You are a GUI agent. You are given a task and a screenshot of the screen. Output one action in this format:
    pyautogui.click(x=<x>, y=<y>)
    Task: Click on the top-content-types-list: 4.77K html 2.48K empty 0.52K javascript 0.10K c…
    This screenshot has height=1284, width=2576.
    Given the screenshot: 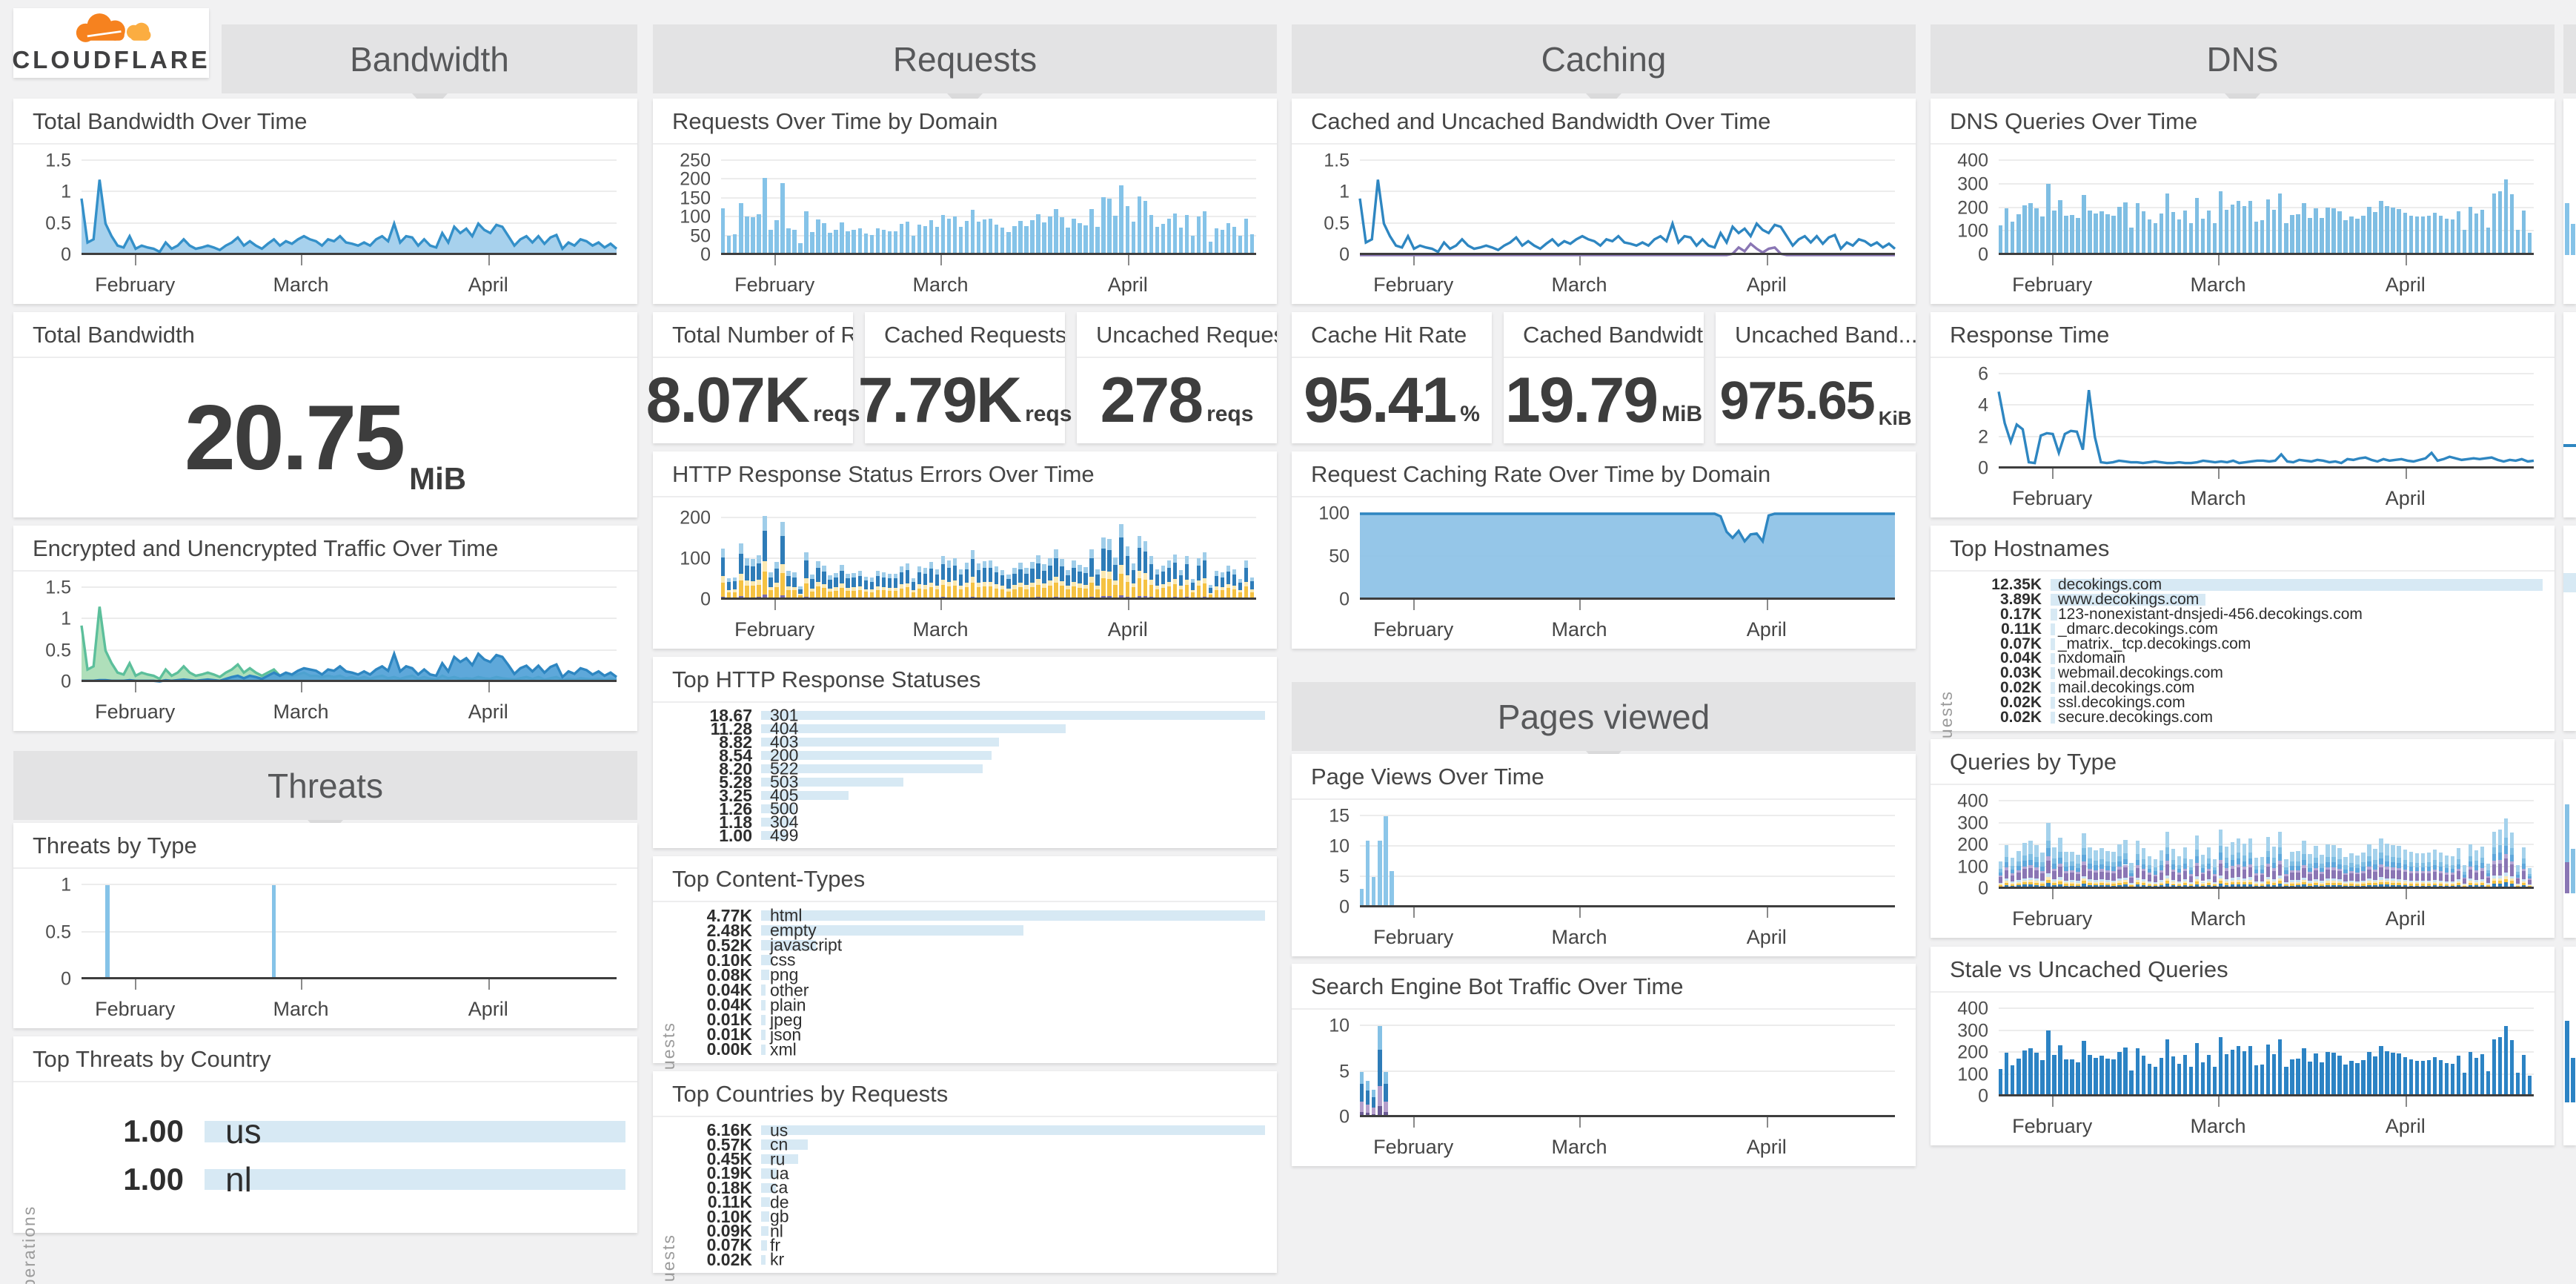 What is the action you would take?
    pyautogui.click(x=965, y=1000)
    